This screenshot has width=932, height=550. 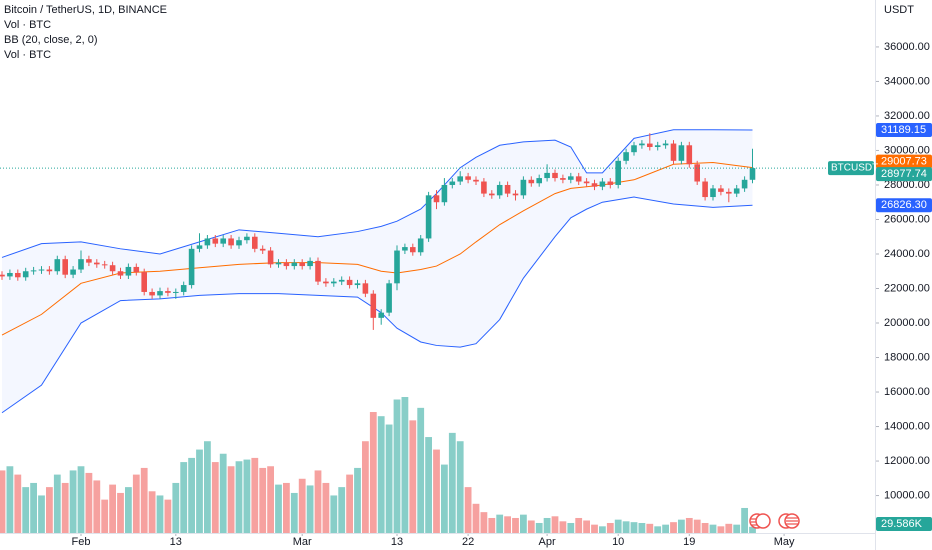 I want to click on y-tick-label: 24000.00, so click(x=907, y=254).